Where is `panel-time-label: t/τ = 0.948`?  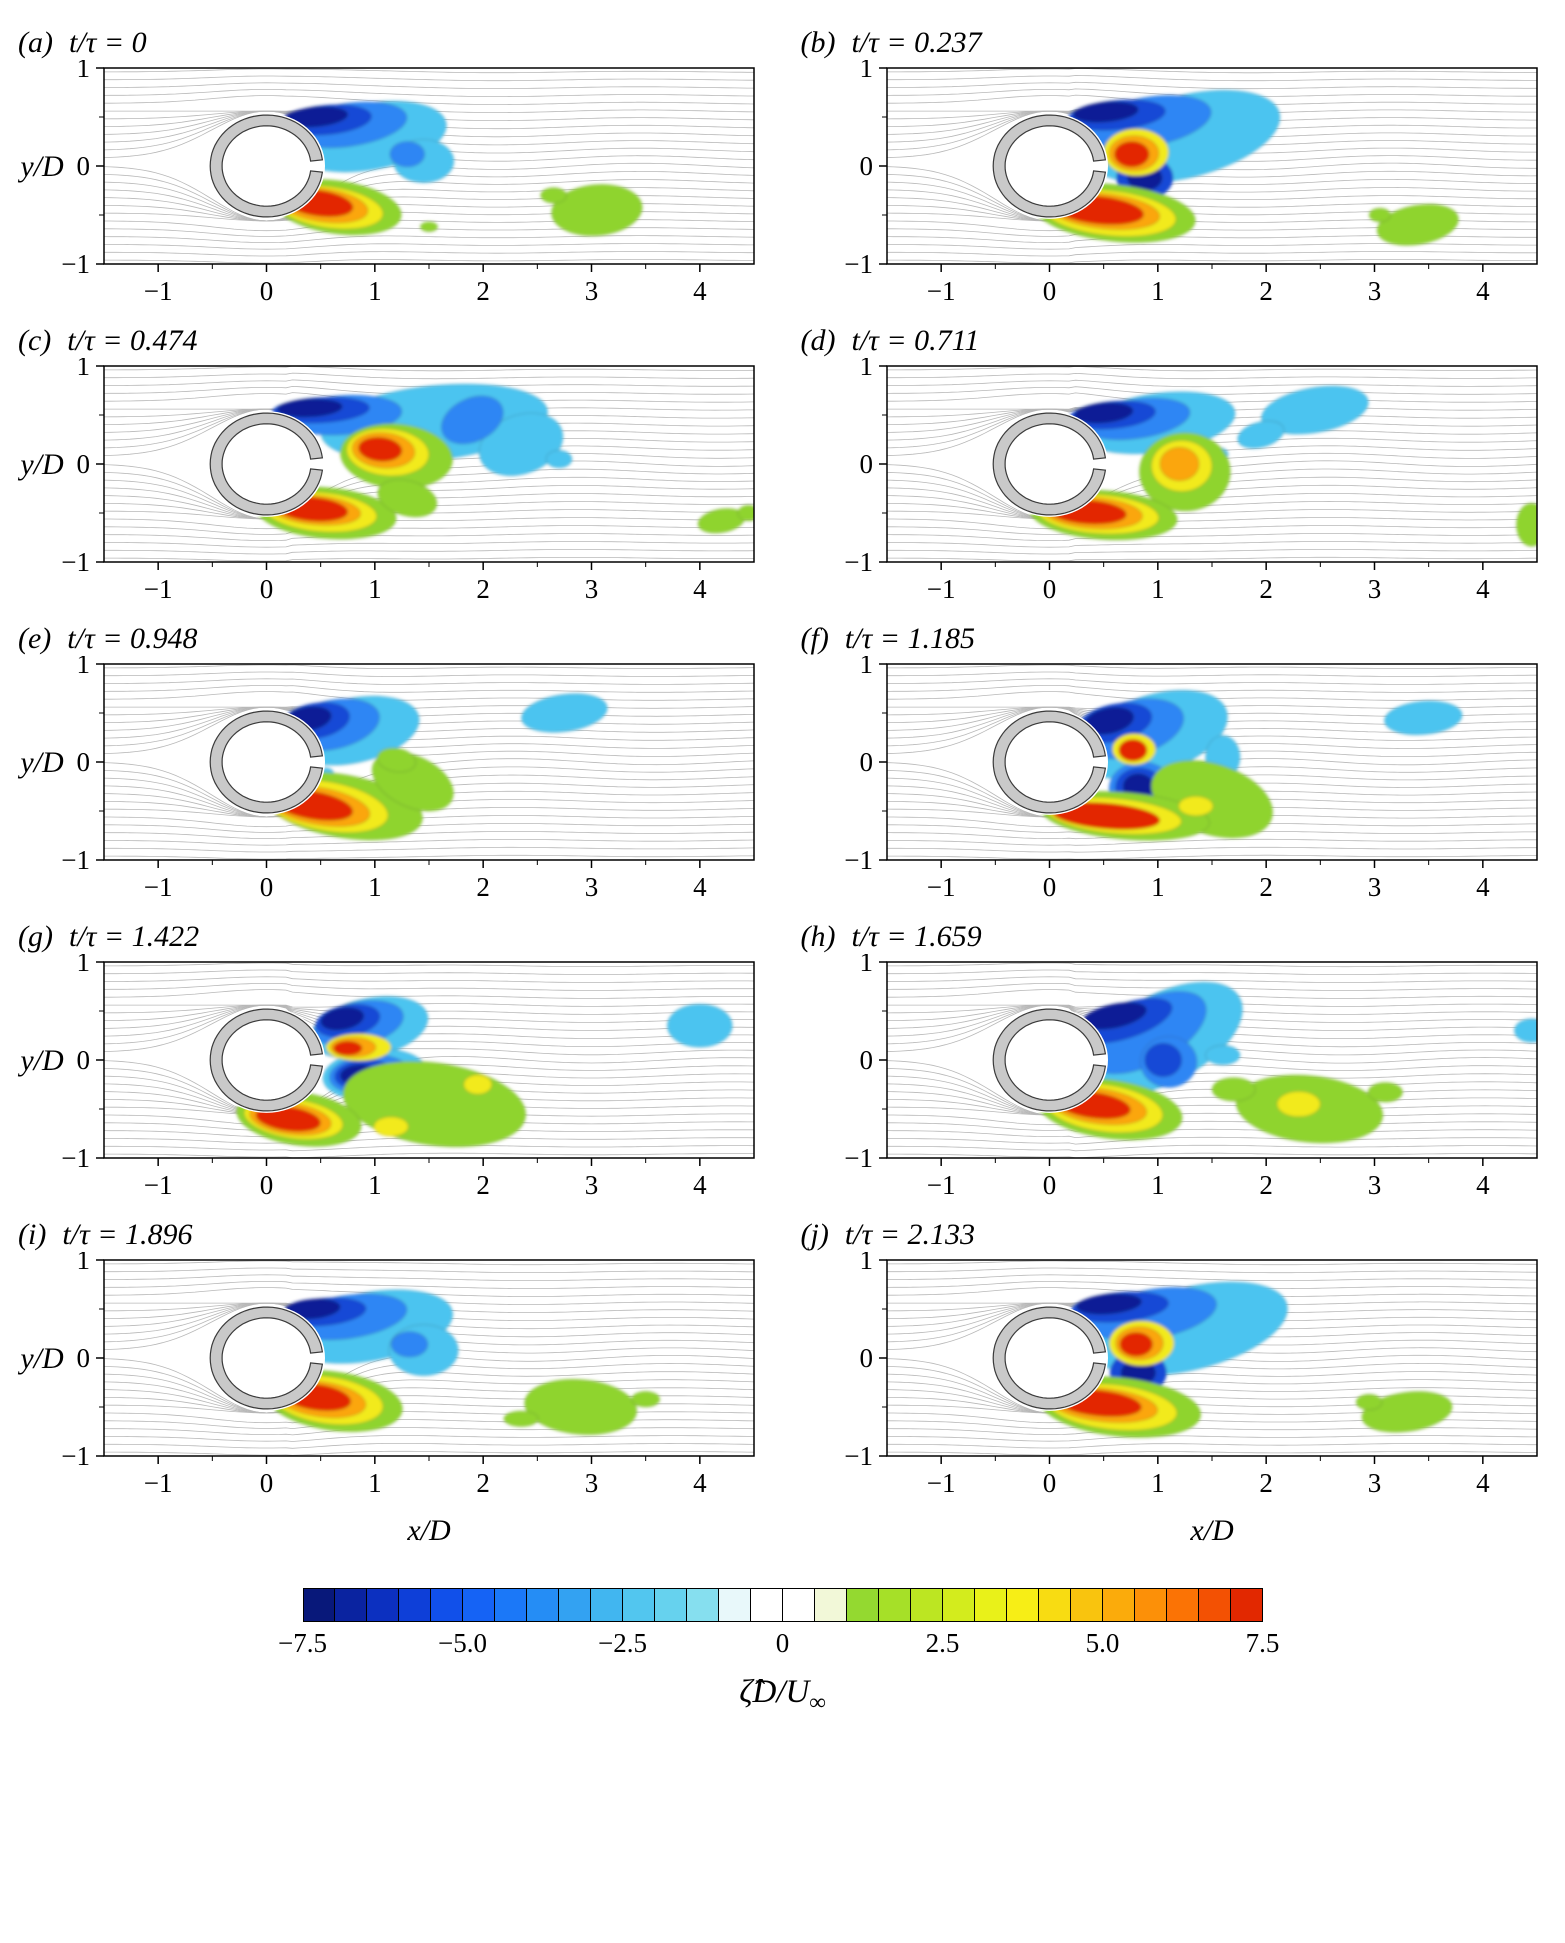 panel-time-label: t/τ = 0.948 is located at coordinates (132, 638).